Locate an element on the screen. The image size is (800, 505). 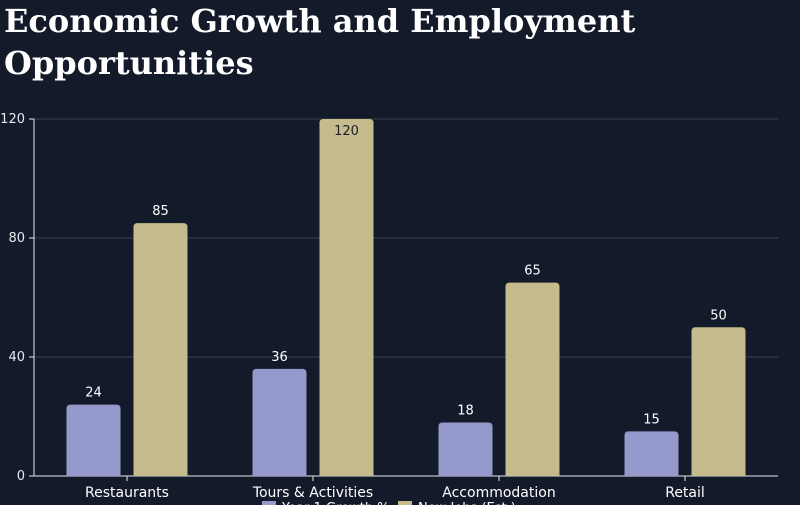
legend-label-0: Year 1 Growth % is located at coordinates (335, 503).